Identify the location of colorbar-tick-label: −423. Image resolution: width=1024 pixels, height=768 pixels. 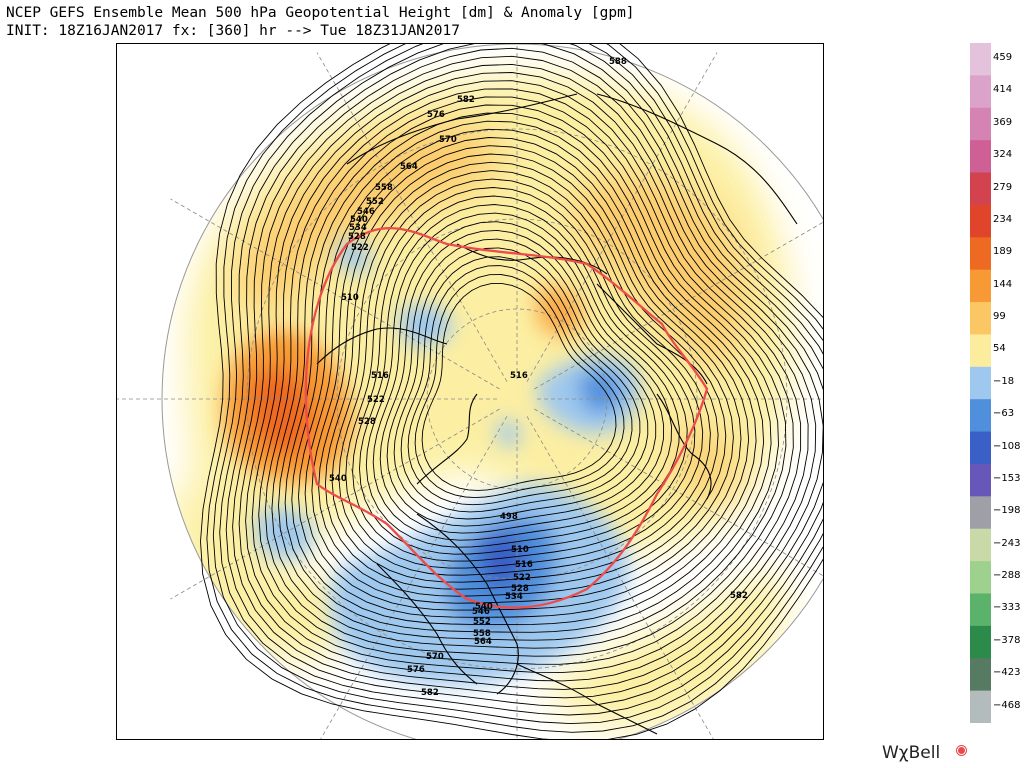
(1007, 673).